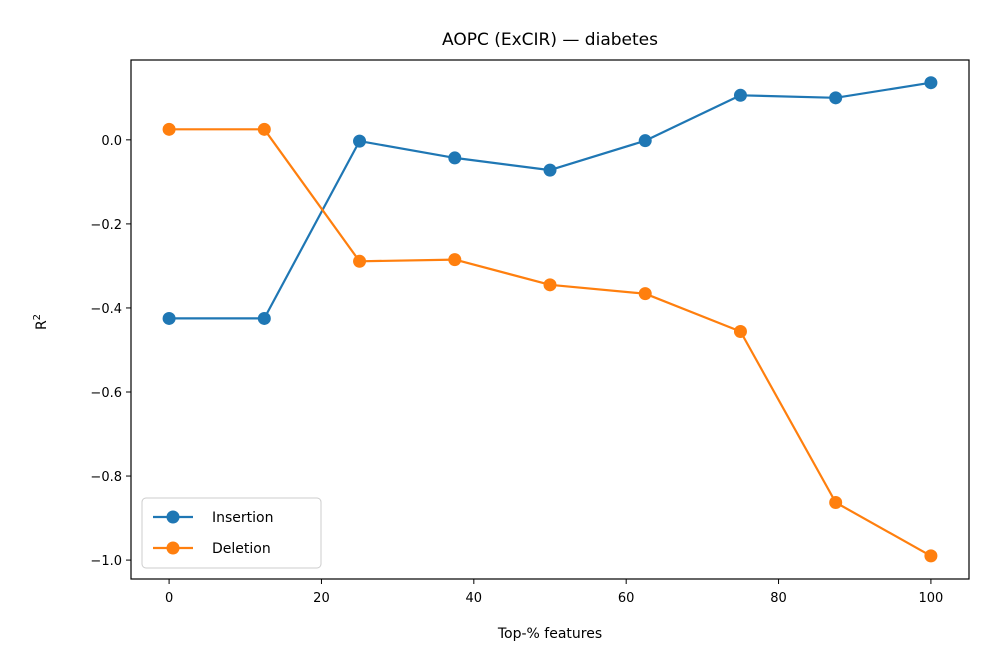 The image size is (992, 672). I want to click on legend-marker-insertion, so click(173, 517).